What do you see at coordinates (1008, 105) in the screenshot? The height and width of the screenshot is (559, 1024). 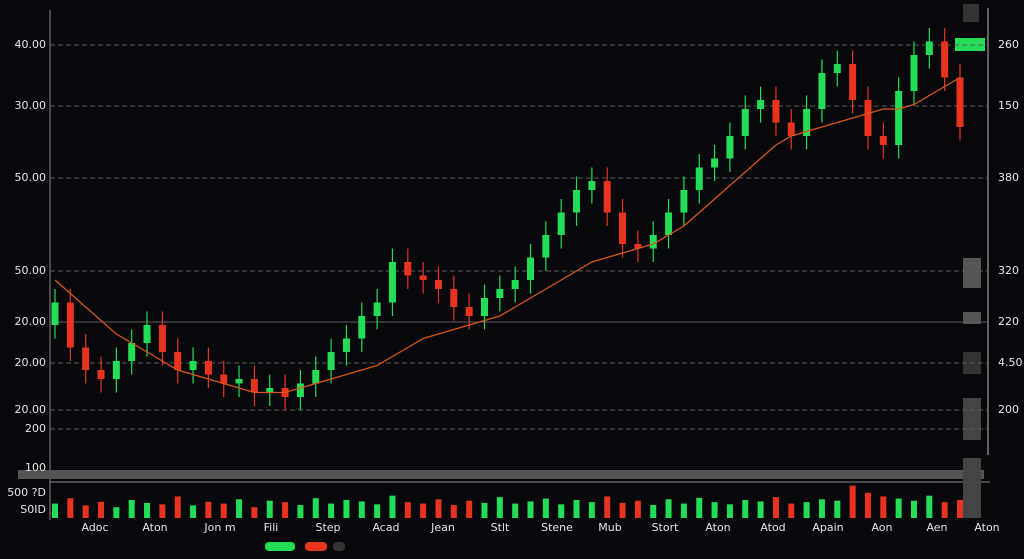 I see `right-label: 150` at bounding box center [1008, 105].